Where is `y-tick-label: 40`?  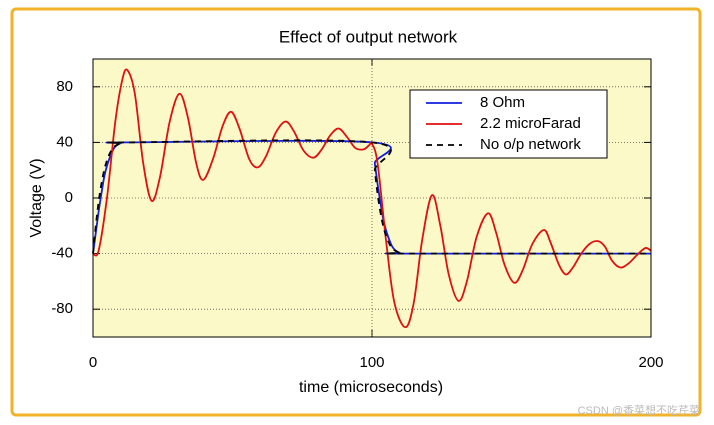
y-tick-label: 40 is located at coordinates (64, 141).